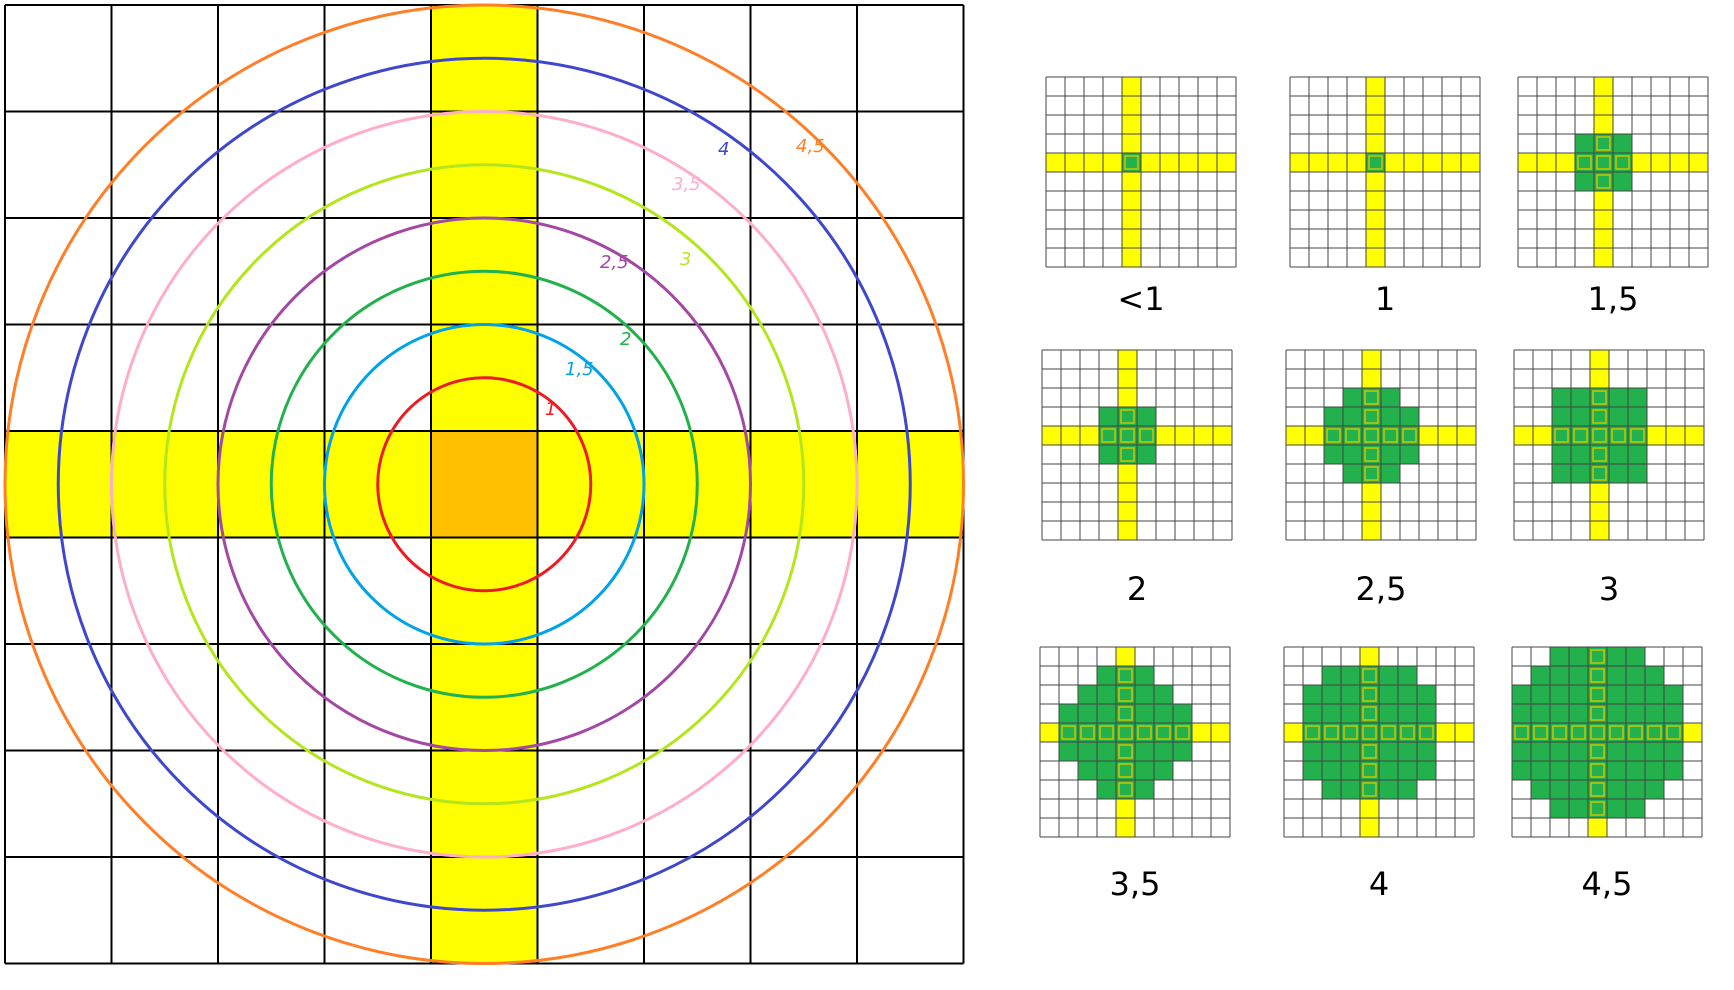 The image size is (1734, 990). I want to click on ring-label: 1, so click(550, 409).